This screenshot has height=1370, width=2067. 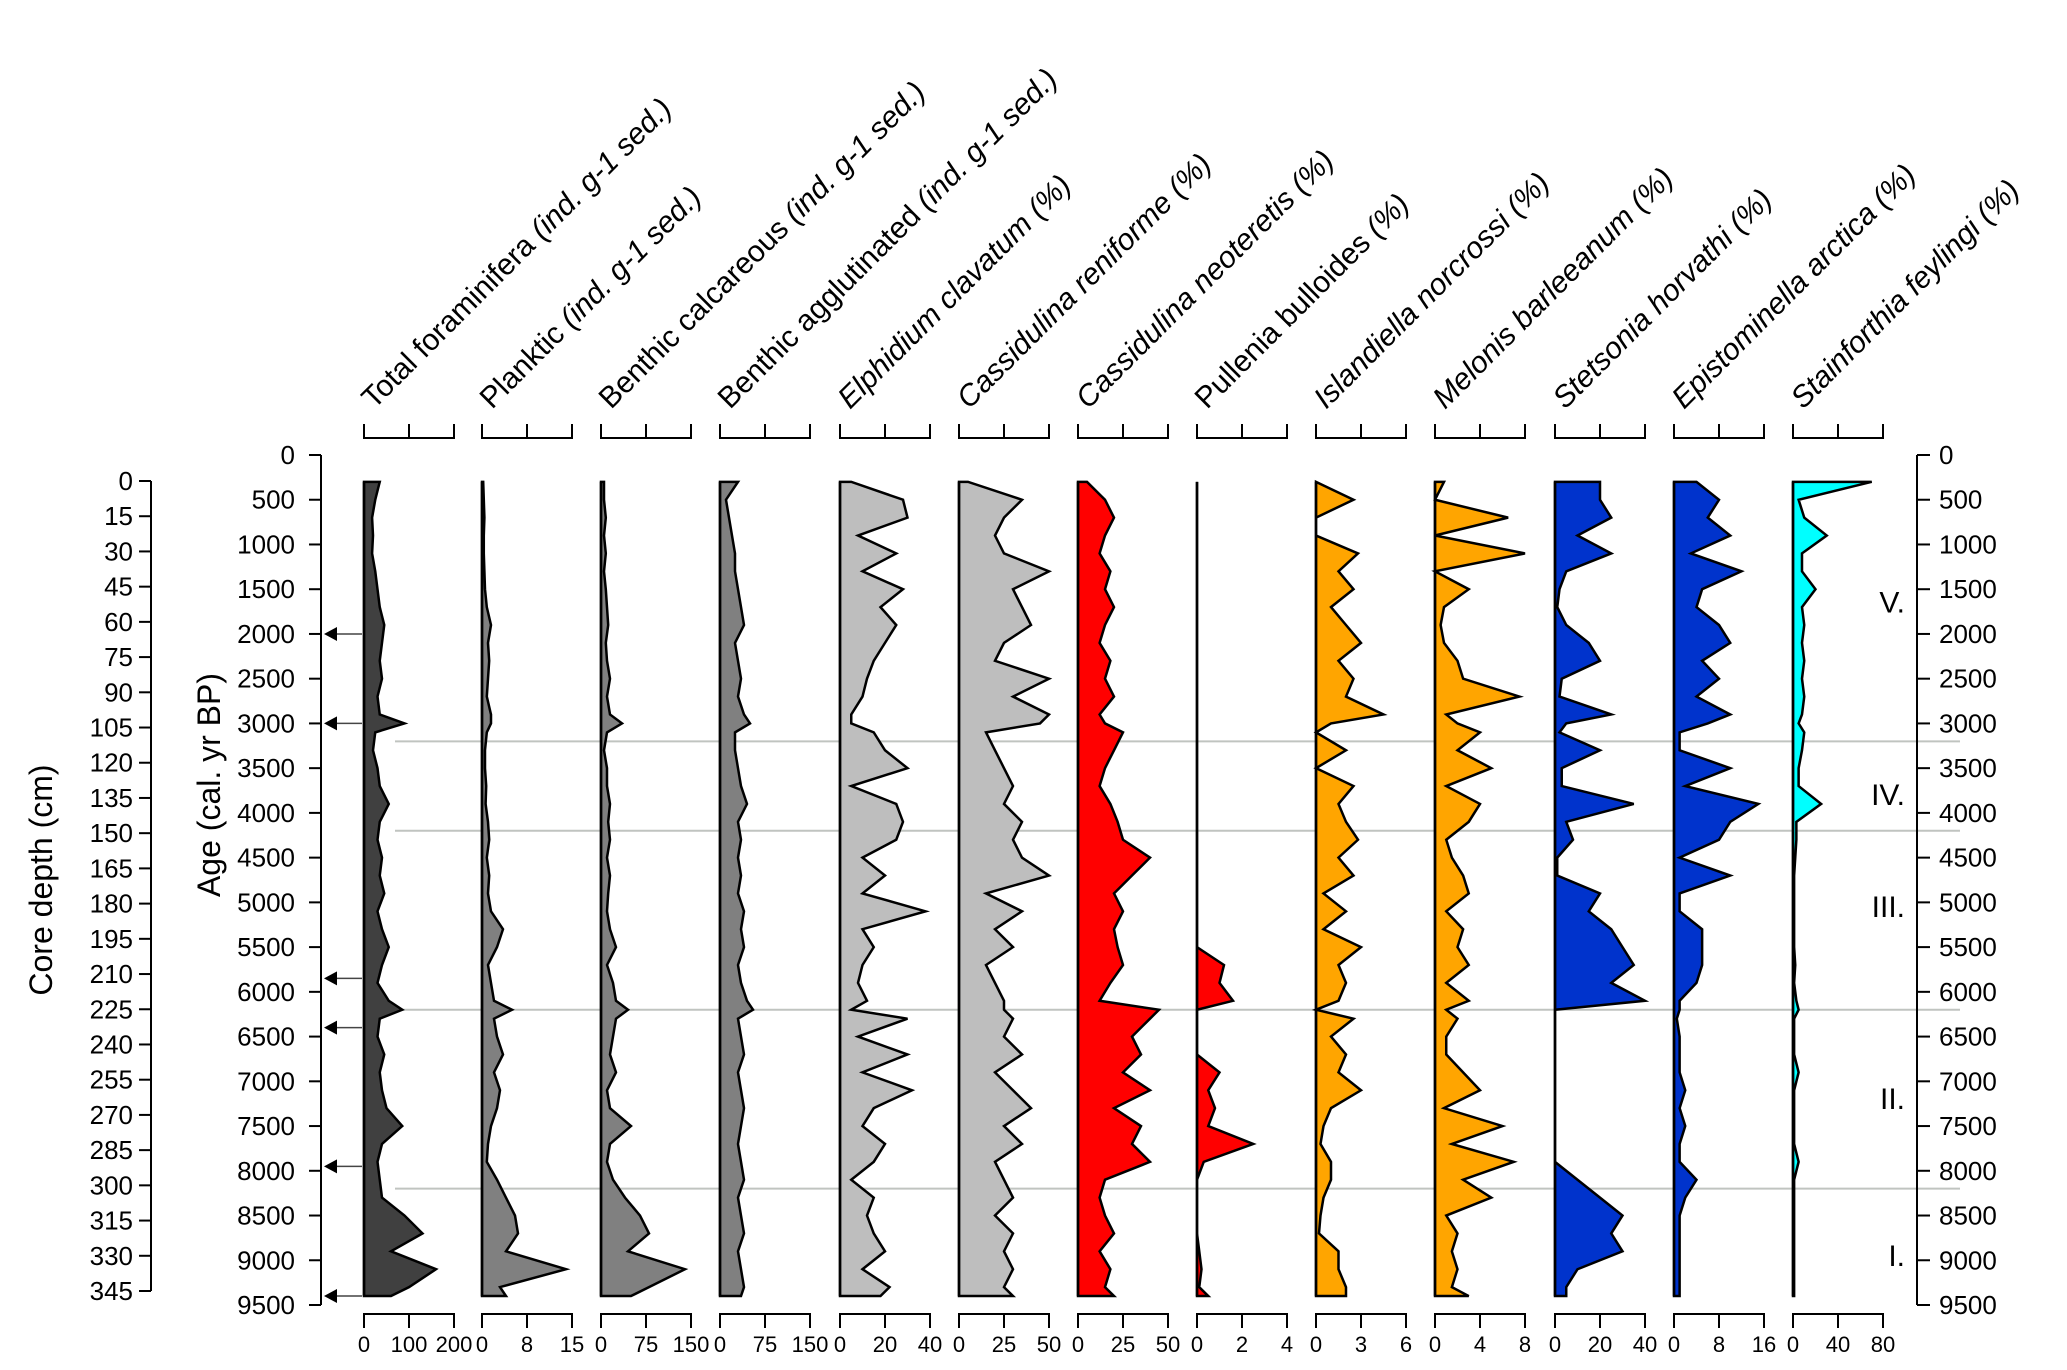 I want to click on x-tick-label: 200, so click(x=454, y=1344).